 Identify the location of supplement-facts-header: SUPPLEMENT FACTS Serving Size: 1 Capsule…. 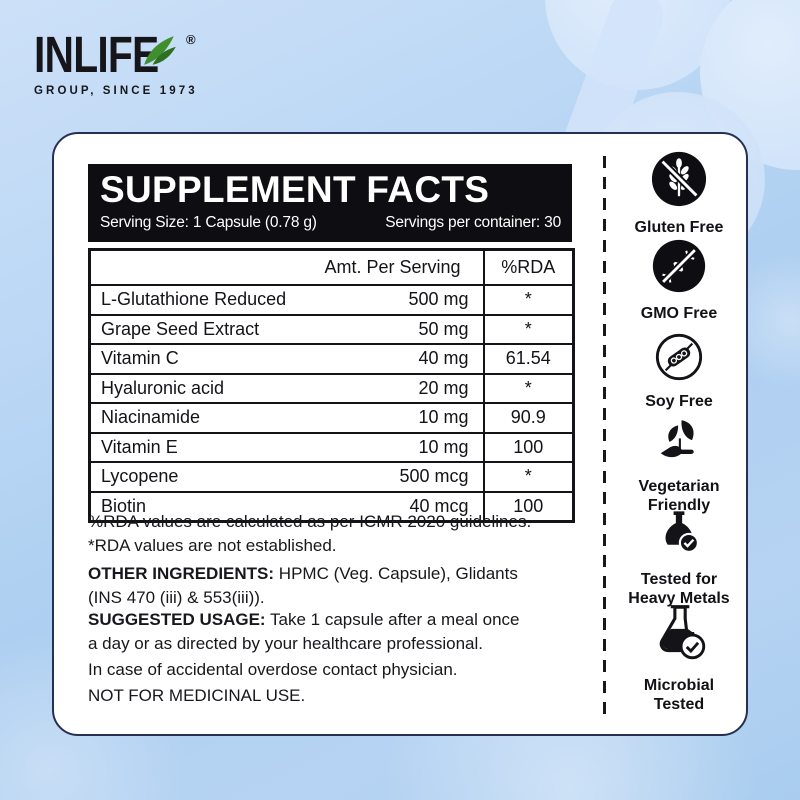
(330, 203).